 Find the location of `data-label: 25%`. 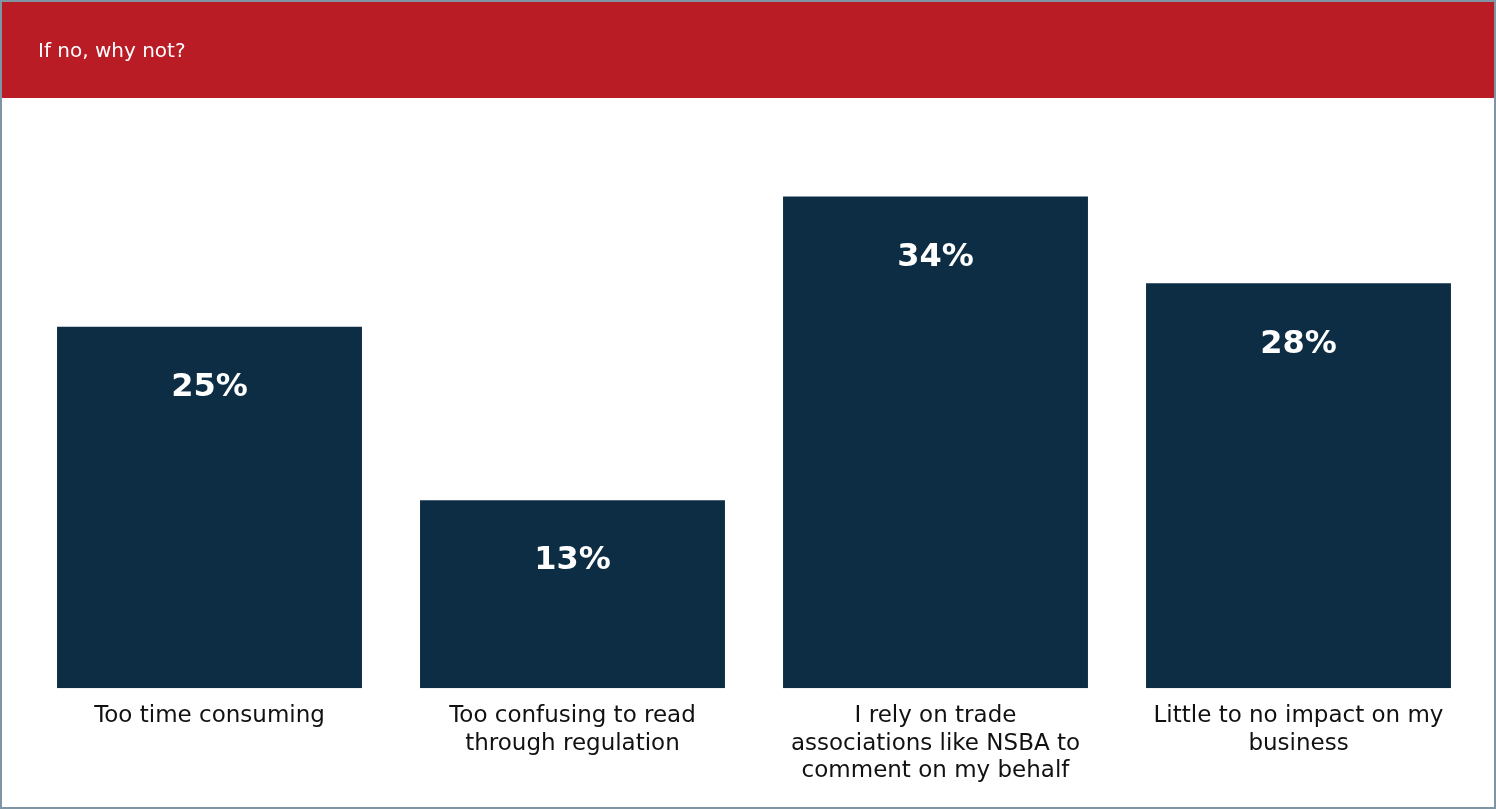

data-label: 25% is located at coordinates (209, 384).